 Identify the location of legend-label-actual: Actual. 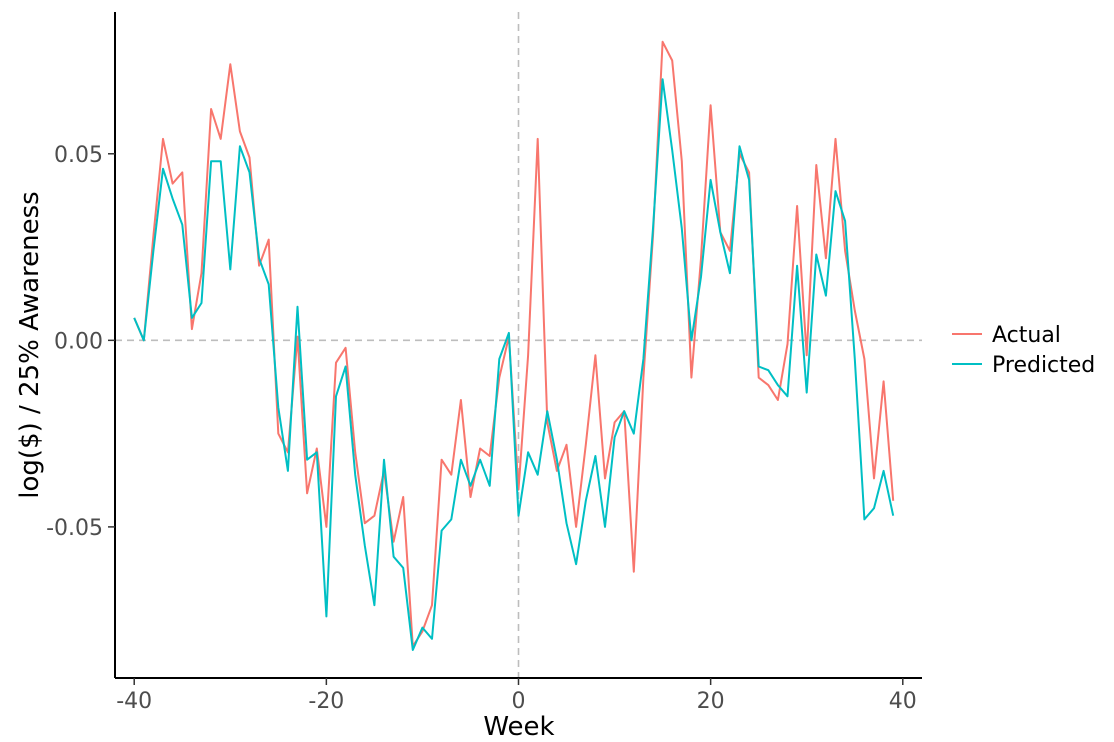
(1026, 335).